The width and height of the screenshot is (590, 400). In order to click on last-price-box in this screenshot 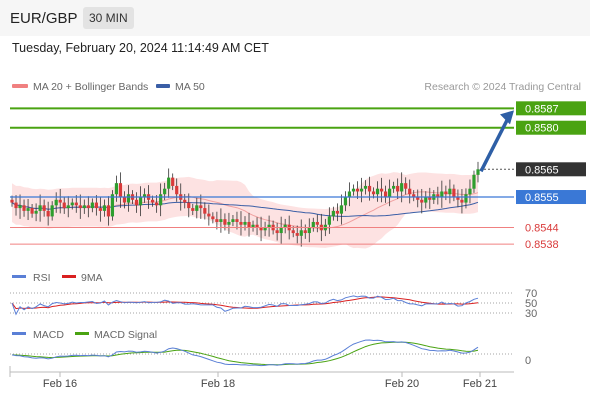, I will do `click(551, 169)`.